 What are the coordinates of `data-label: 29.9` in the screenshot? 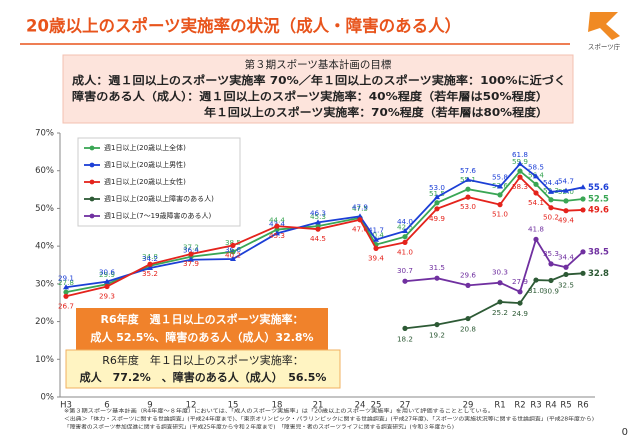 It's located at (107, 274).